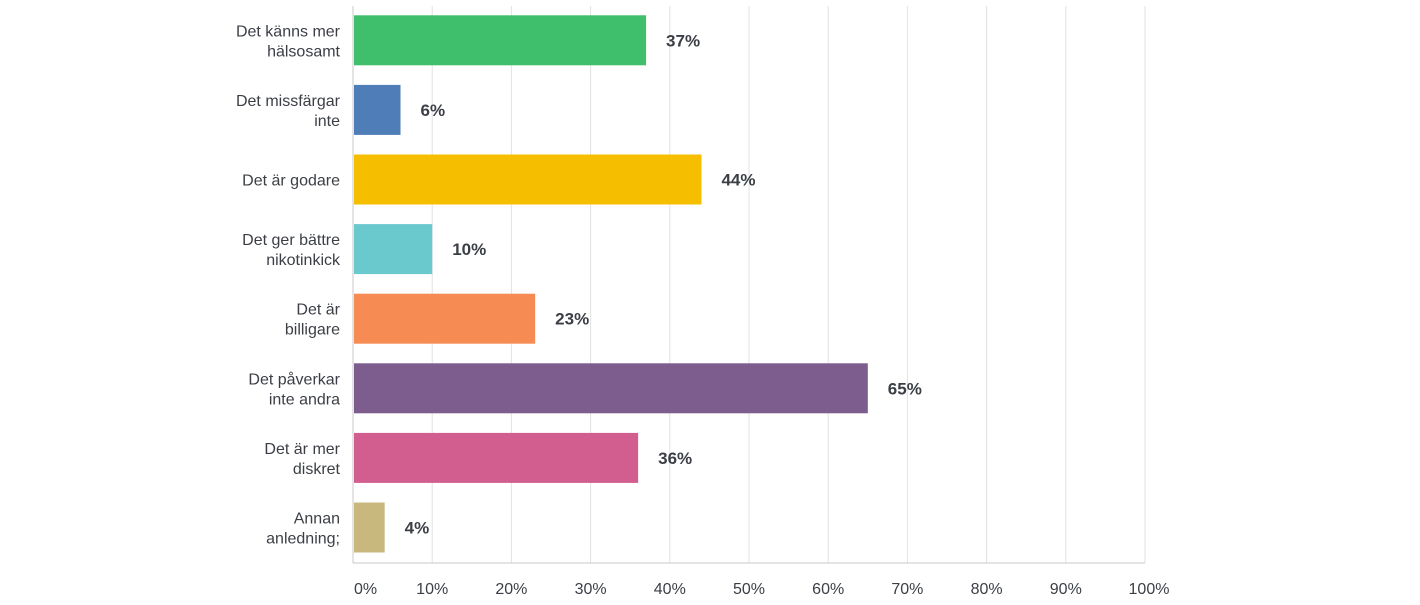 This screenshot has width=1420, height=605. I want to click on x-tick-label: 60%, so click(828, 589).